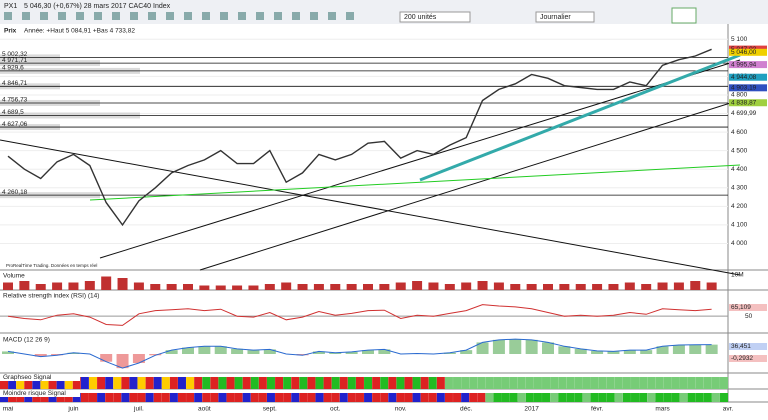  I want to click on toolbar-icons, so click(179, 16).